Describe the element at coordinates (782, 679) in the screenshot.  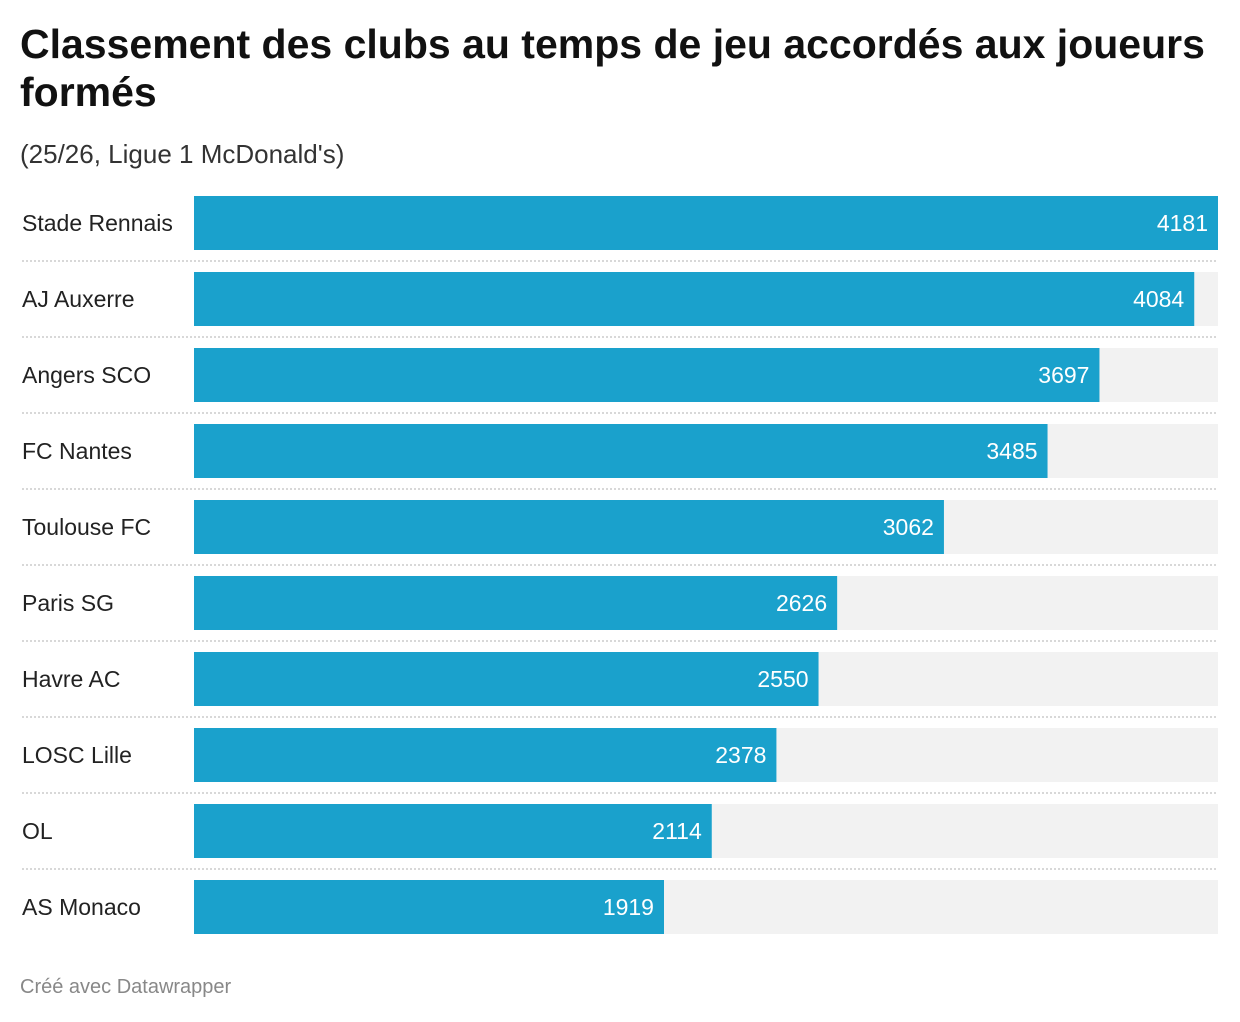
I see `value-label: 2550` at that location.